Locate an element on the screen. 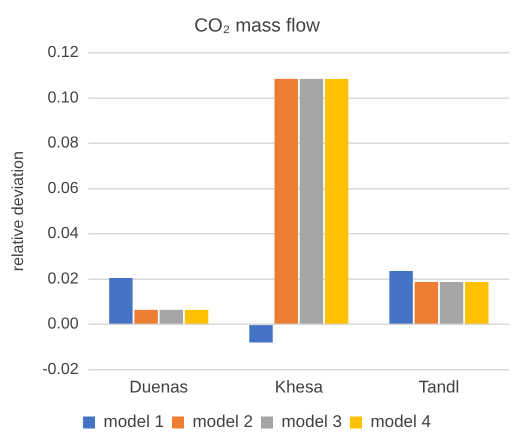 Image resolution: width=519 pixels, height=446 pixels. x-tick-label: Tandl is located at coordinates (439, 386).